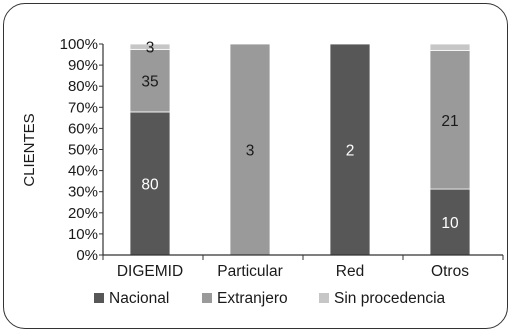  I want to click on bar-otros-nacional, so click(450, 222).